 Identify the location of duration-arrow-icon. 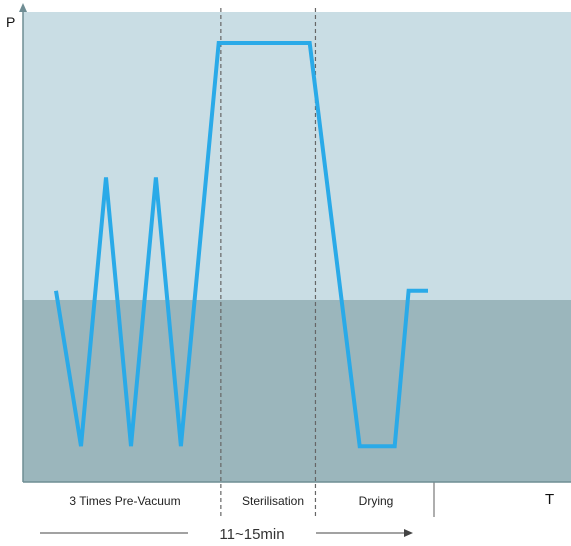
(408, 533).